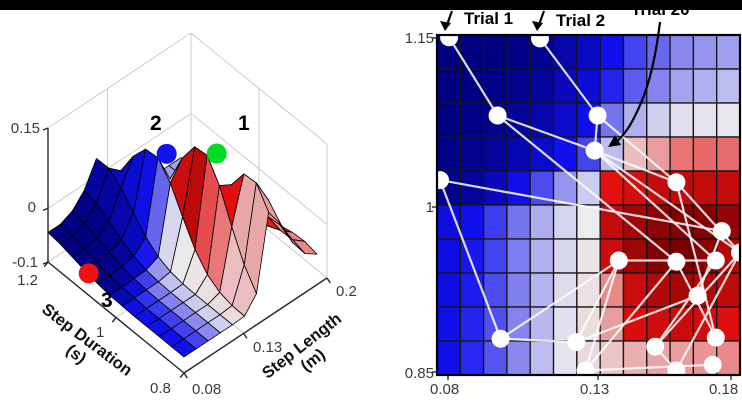  Describe the element at coordinates (31, 207) in the screenshot. I see `z-tick-0: 0` at that location.